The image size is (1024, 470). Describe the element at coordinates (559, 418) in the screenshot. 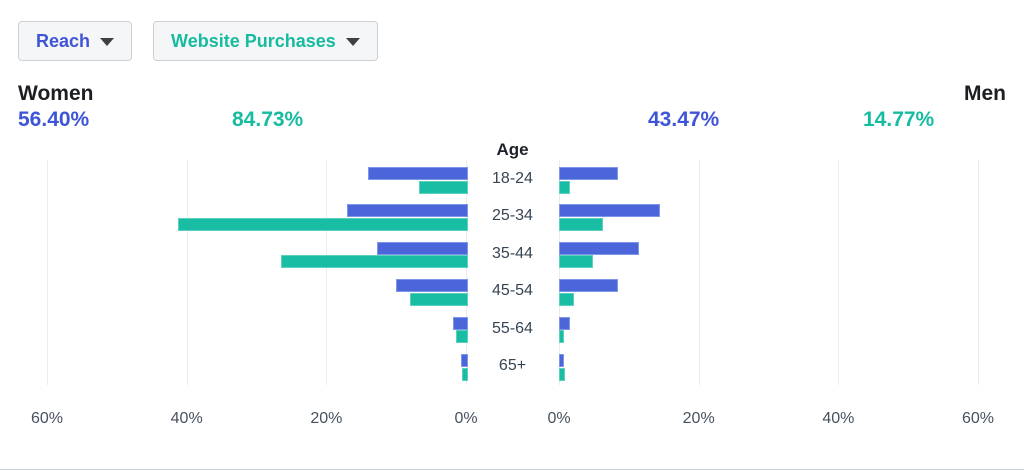

I see `x-tick-right-0: 0%` at that location.